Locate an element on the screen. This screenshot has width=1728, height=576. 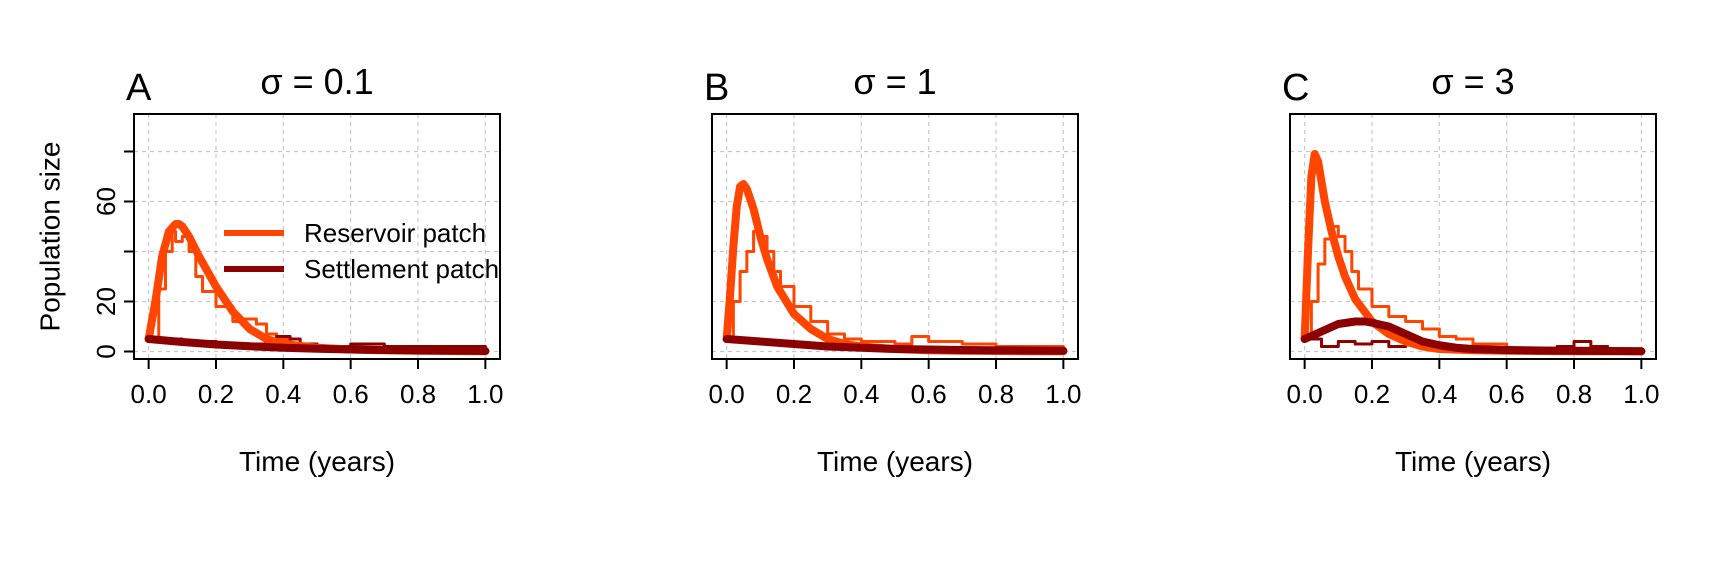
panel-letter: A is located at coordinates (139, 88).